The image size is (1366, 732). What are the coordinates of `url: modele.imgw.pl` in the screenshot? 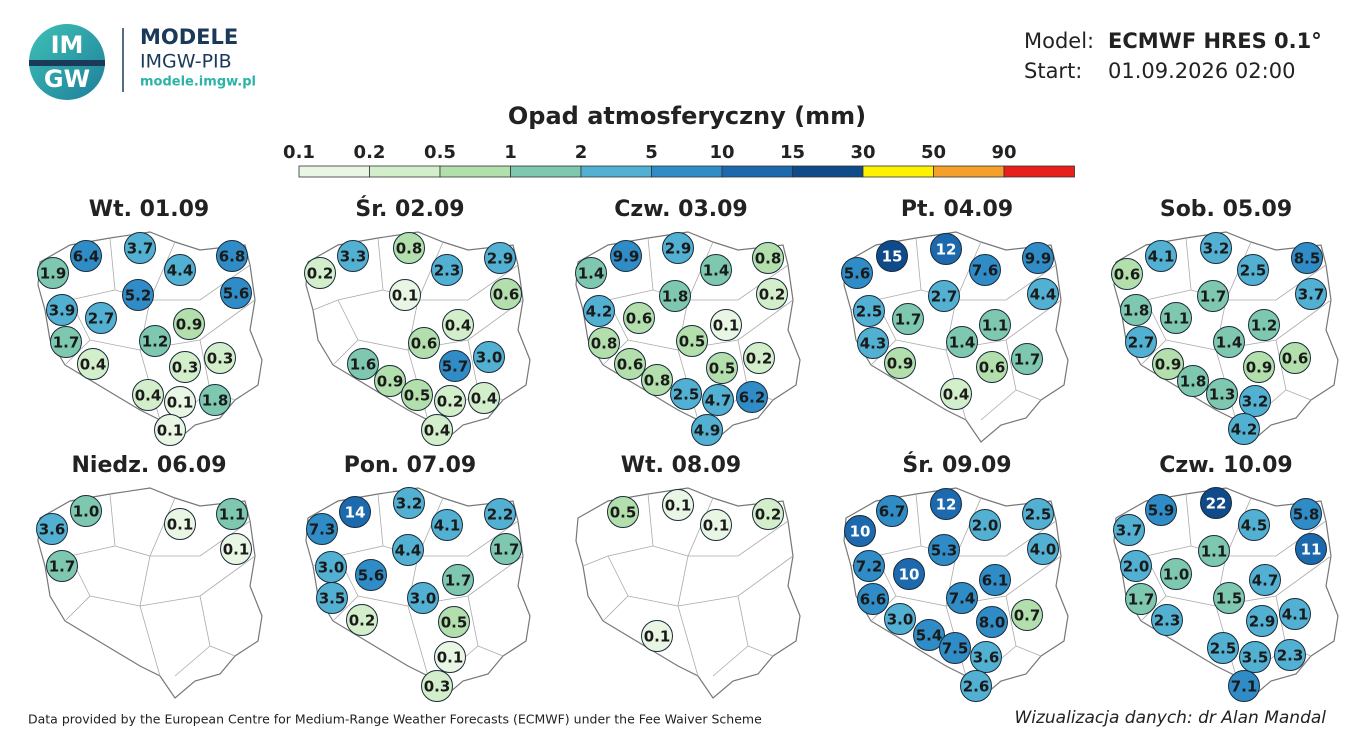 It's located at (198, 82).